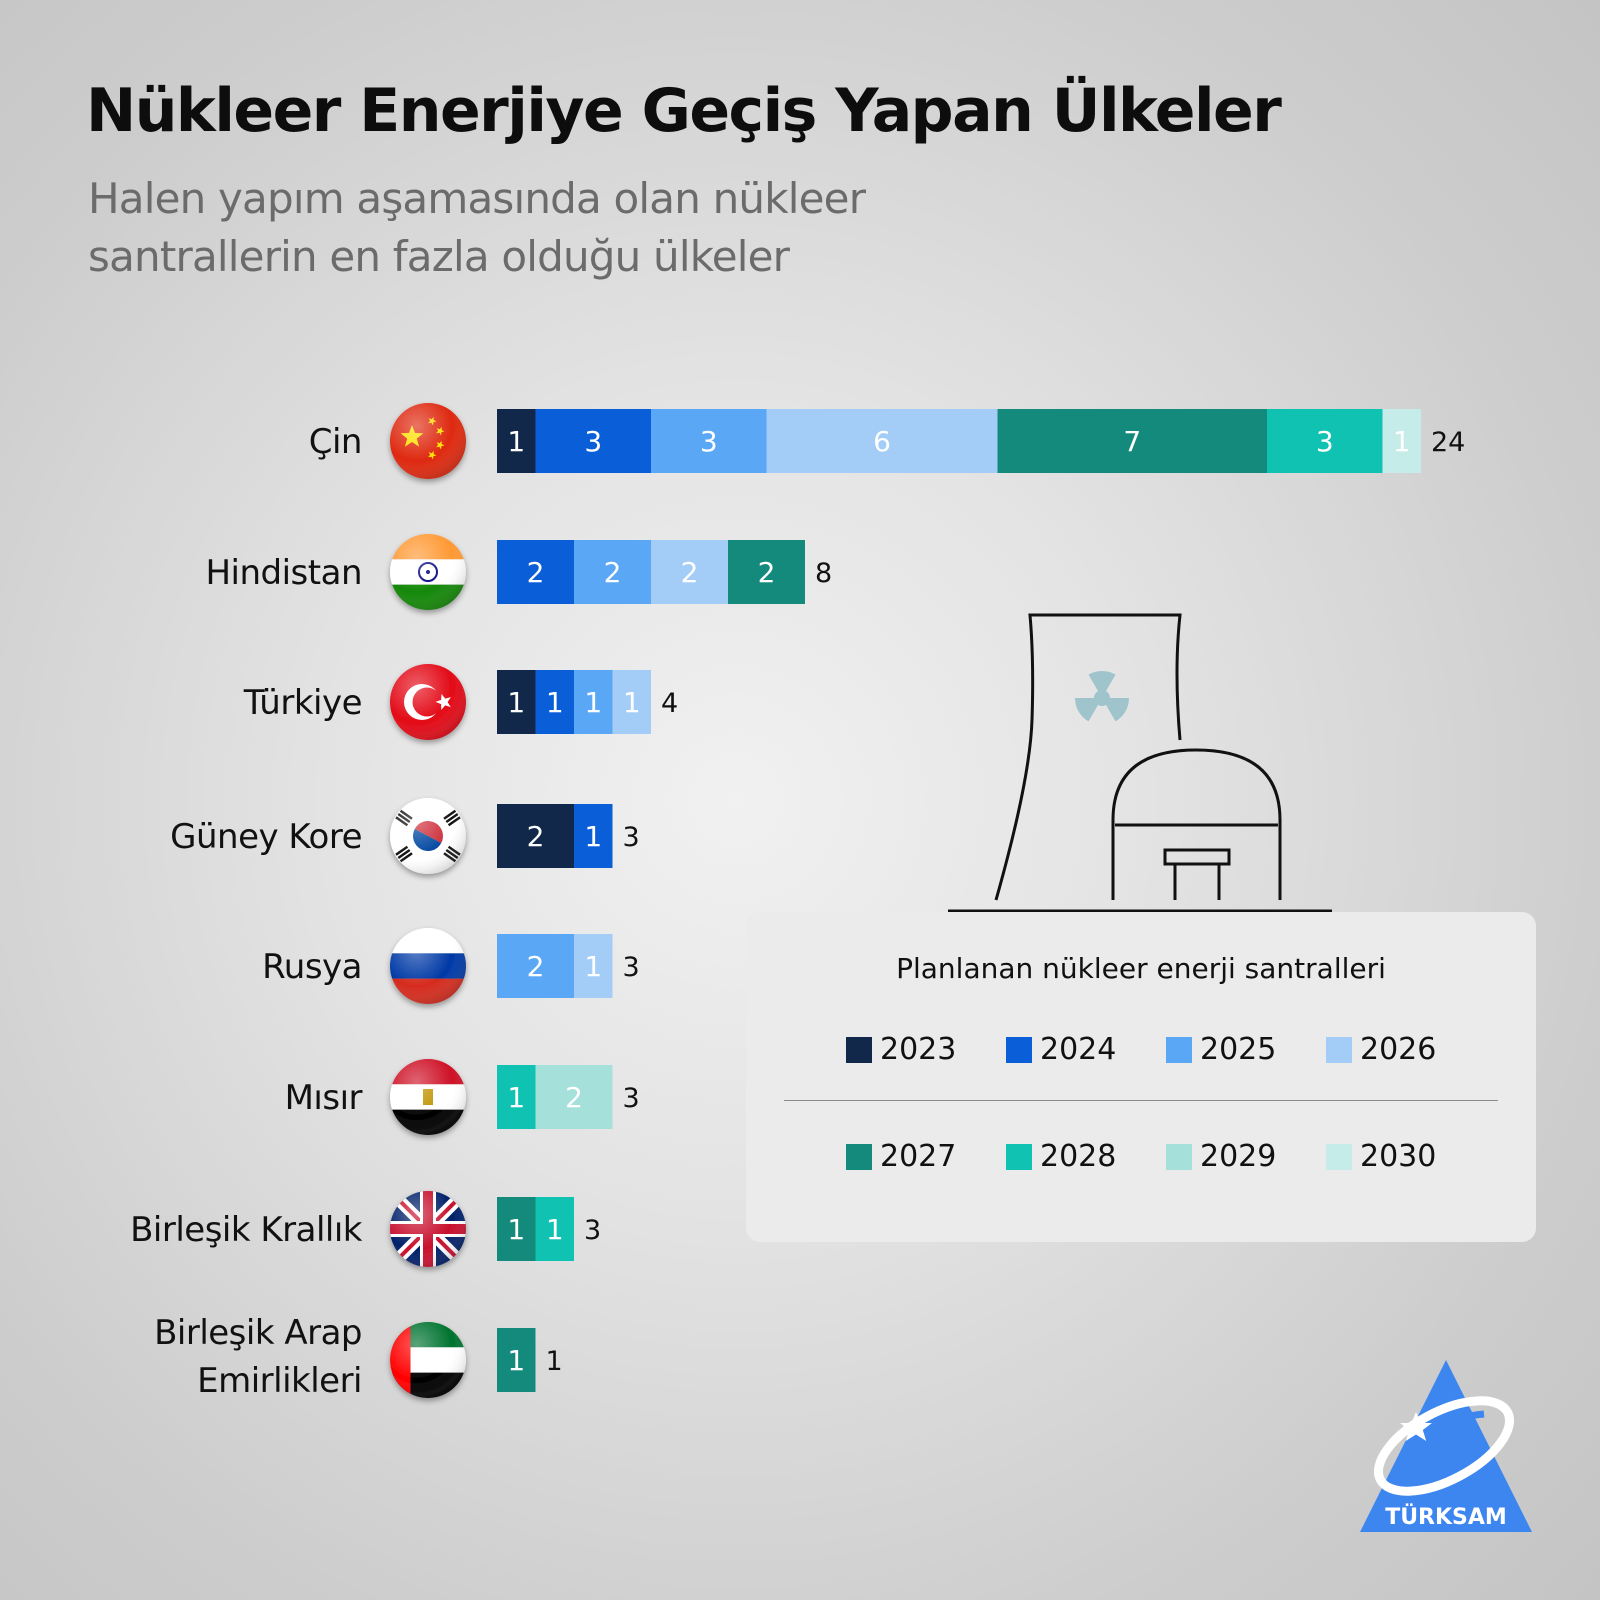 The width and height of the screenshot is (1600, 1600). I want to click on bar-segment-mısır-2028, so click(516, 1097).